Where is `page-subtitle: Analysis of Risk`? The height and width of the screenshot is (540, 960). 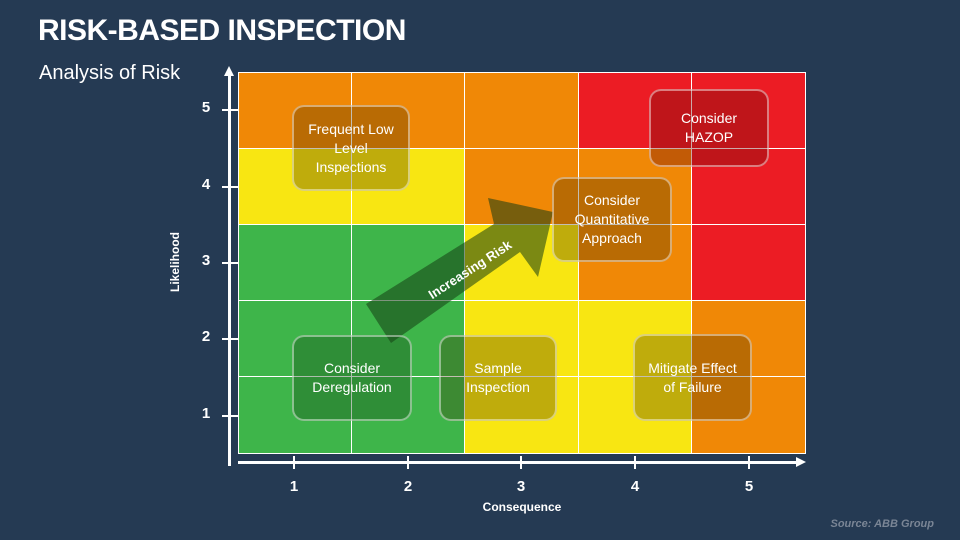
page-subtitle: Analysis of Risk is located at coordinates (110, 73).